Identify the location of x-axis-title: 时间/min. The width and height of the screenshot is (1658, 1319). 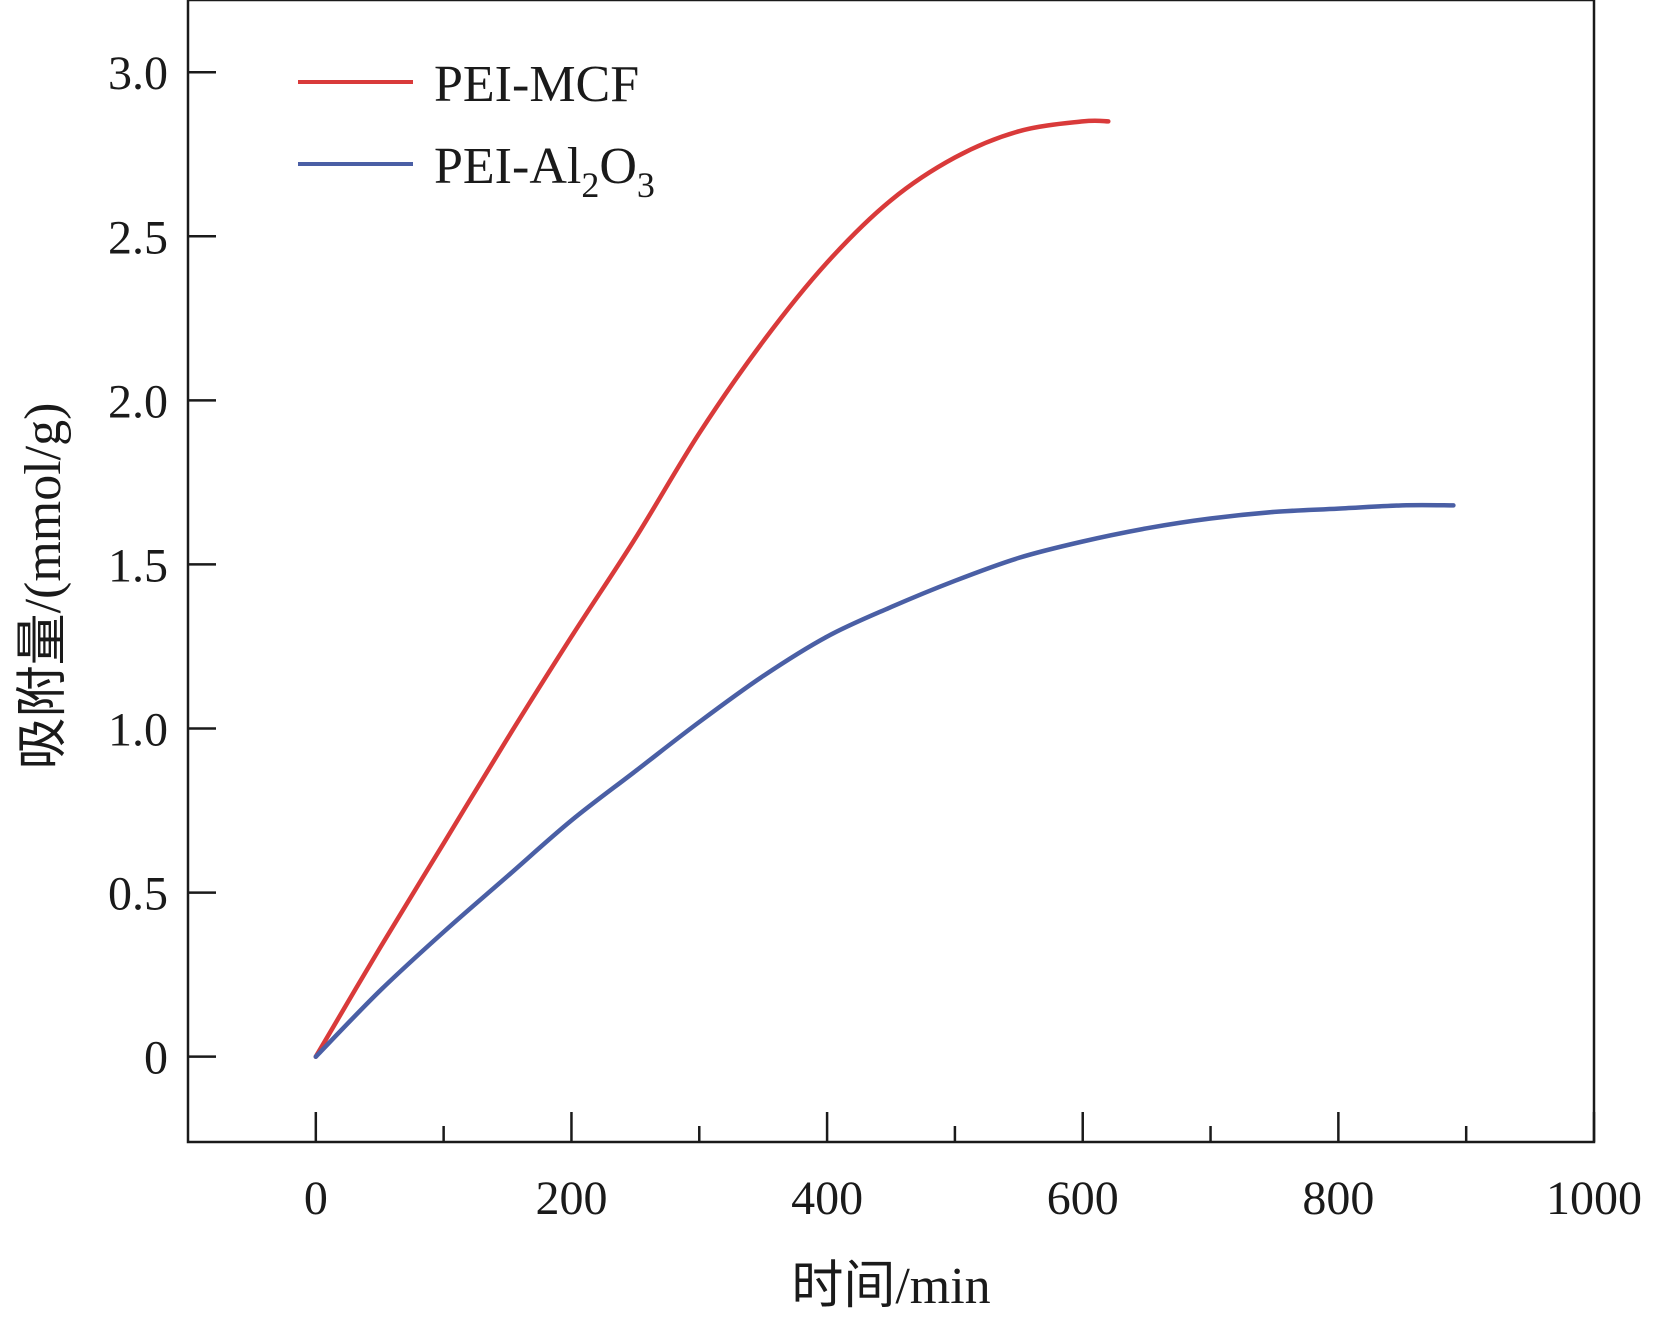
(890, 1286).